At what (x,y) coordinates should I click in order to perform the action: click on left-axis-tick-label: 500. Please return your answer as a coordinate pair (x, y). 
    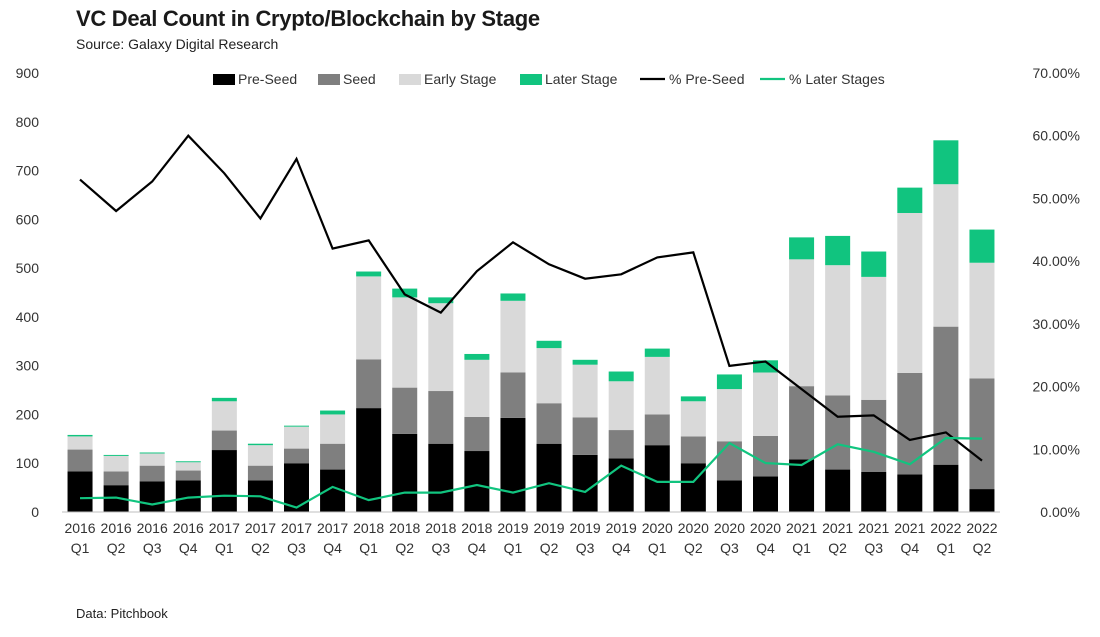
    Looking at the image, I should click on (28, 268).